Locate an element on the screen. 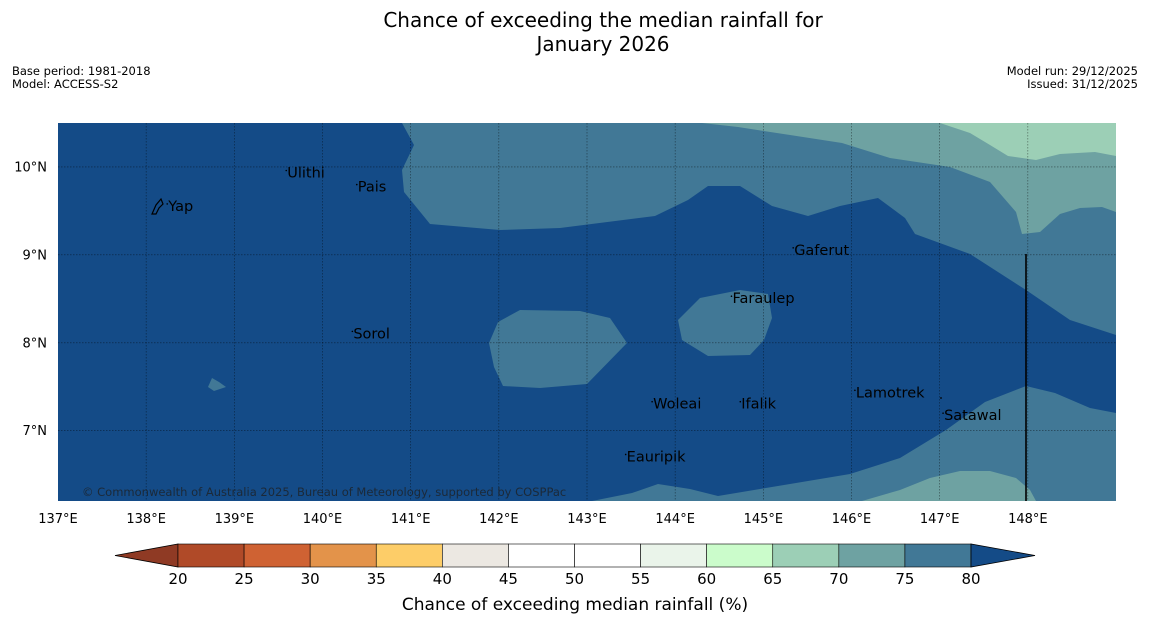  colorbar-tick-label: 40 is located at coordinates (442, 579).